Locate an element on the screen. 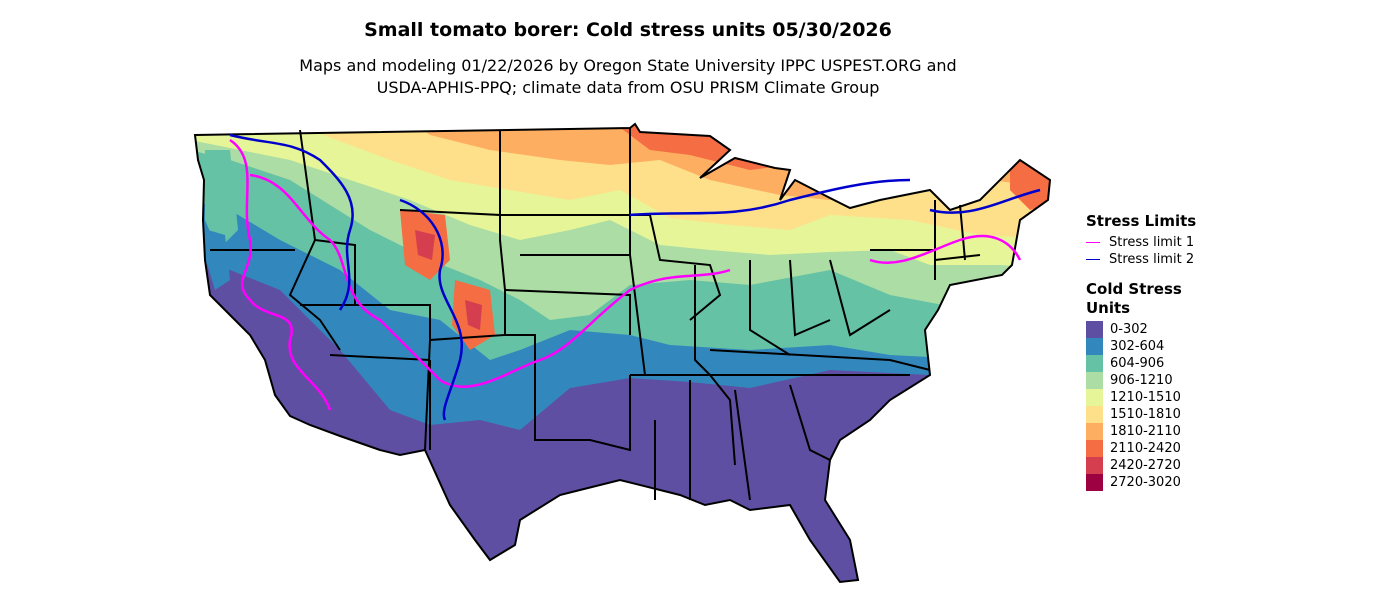 The height and width of the screenshot is (594, 1400). legend-item-label: 1210-1510 is located at coordinates (1145, 397).